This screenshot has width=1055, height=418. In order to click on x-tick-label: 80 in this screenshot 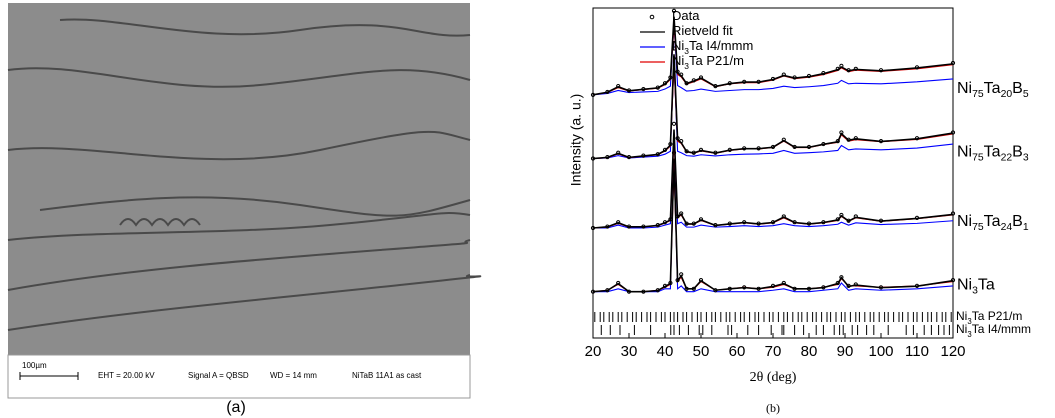, I will do `click(809, 351)`.